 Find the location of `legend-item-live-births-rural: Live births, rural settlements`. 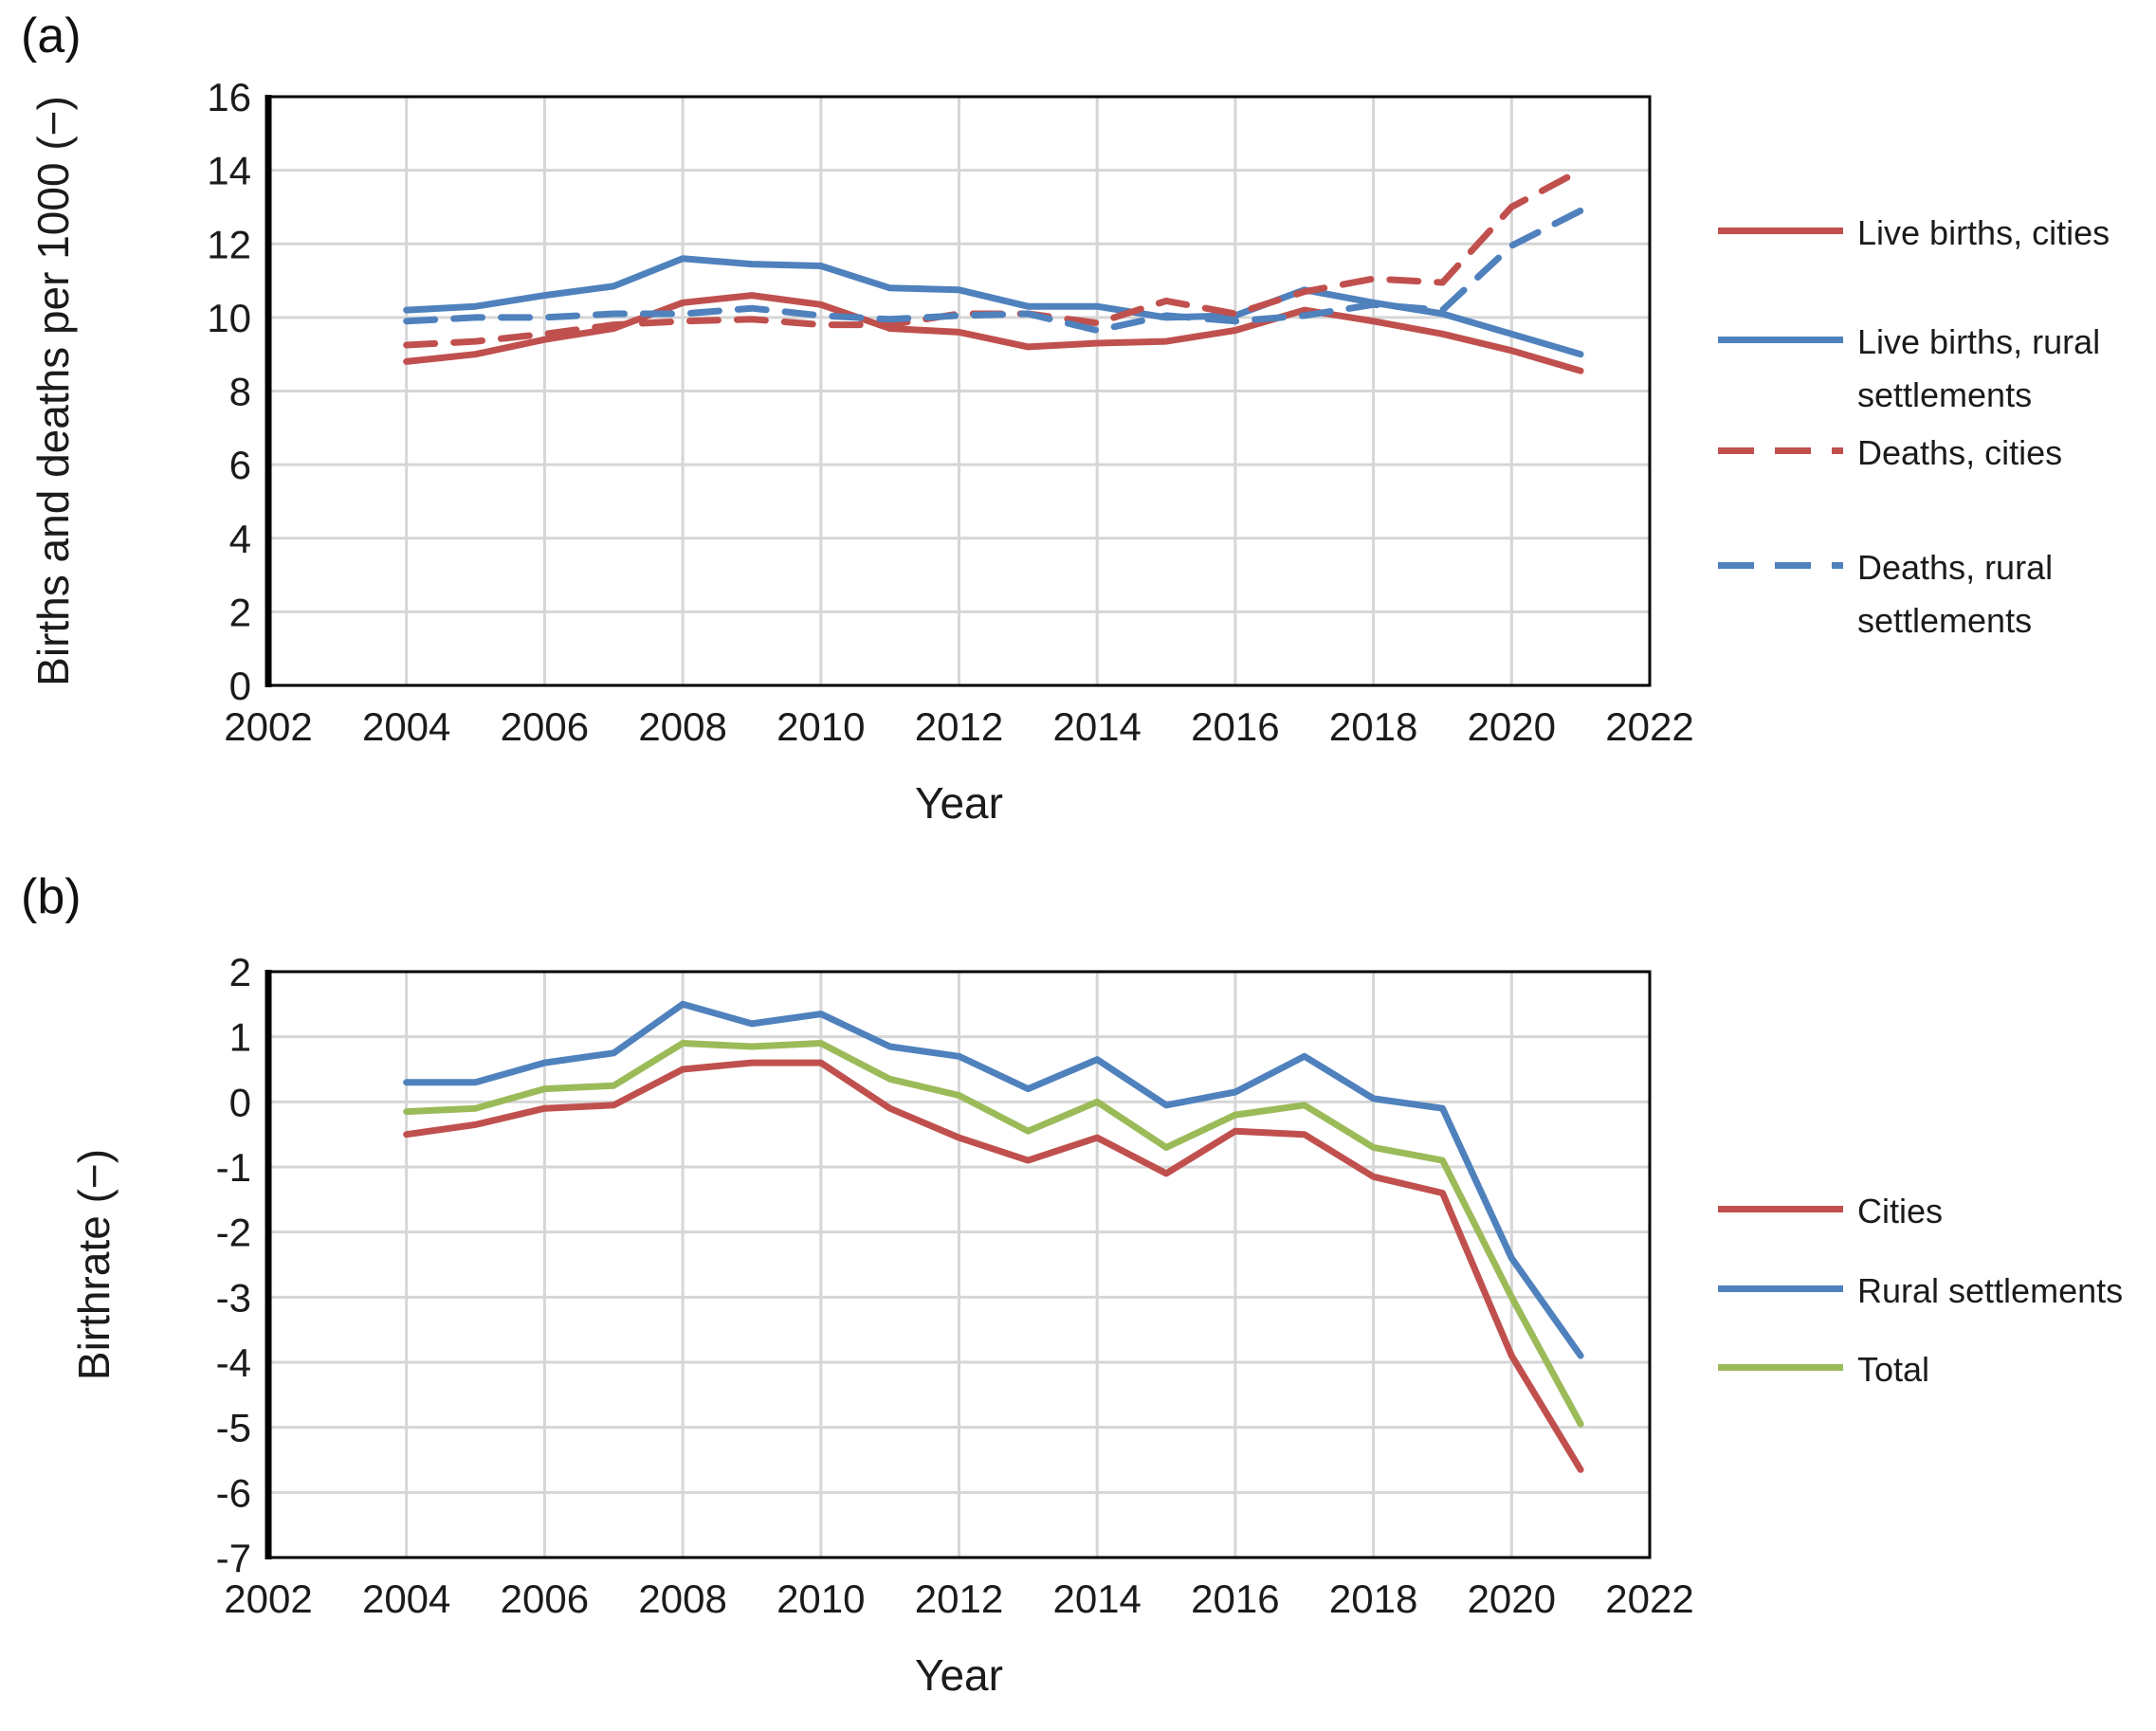

legend-item-live-births-rural: Live births, rural settlements is located at coordinates (1934, 369).